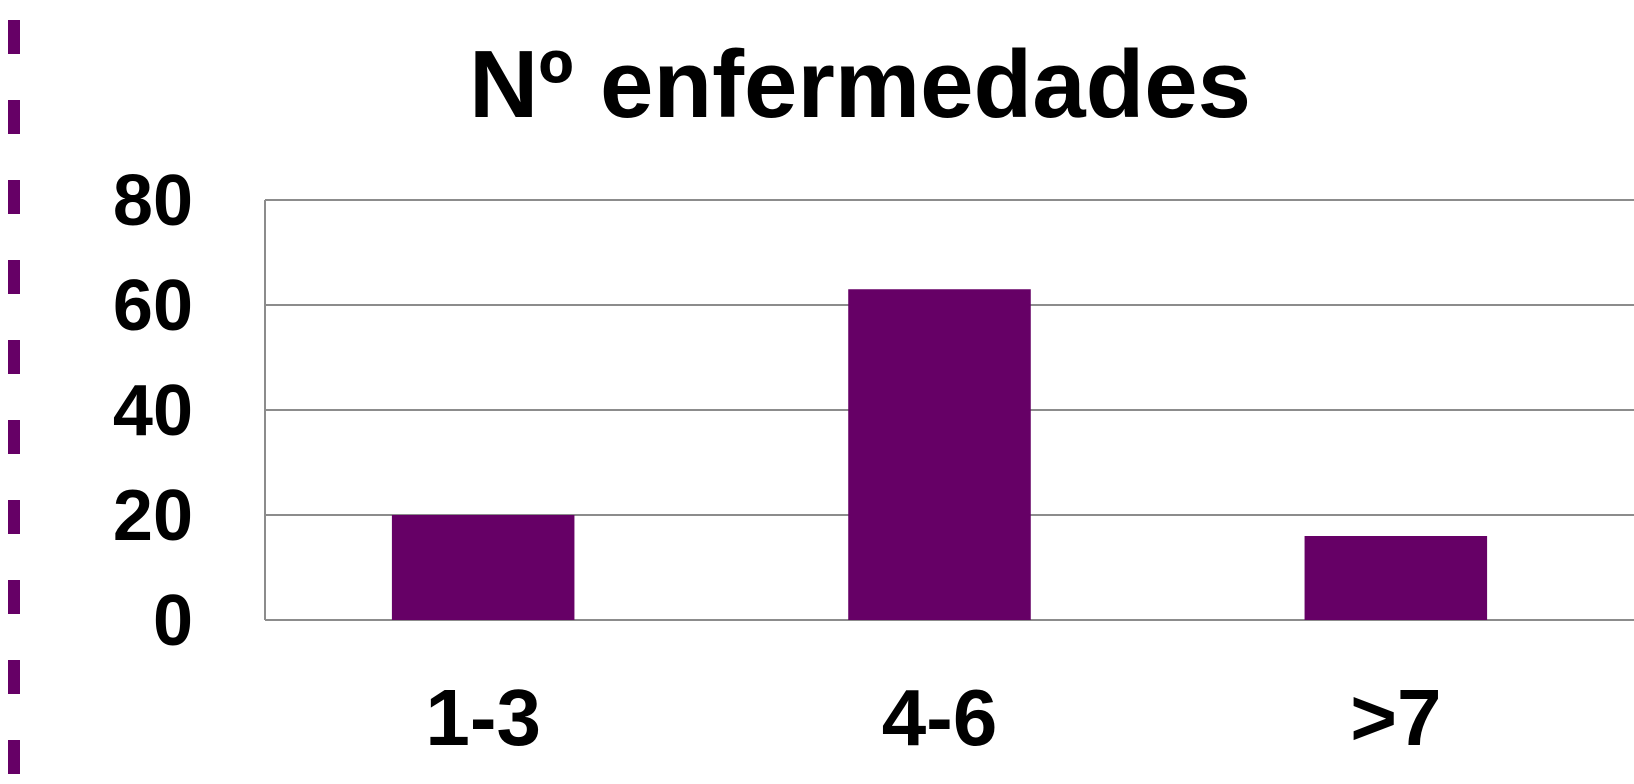 The height and width of the screenshot is (784, 1634). Describe the element at coordinates (153, 306) in the screenshot. I see `y-tick-label: 60` at that location.